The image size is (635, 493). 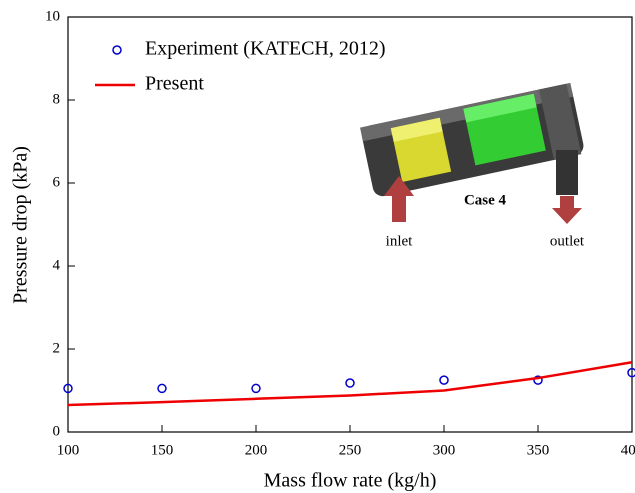 I want to click on x-axis-title: Mass flow rate (kg/h), so click(x=350, y=481).